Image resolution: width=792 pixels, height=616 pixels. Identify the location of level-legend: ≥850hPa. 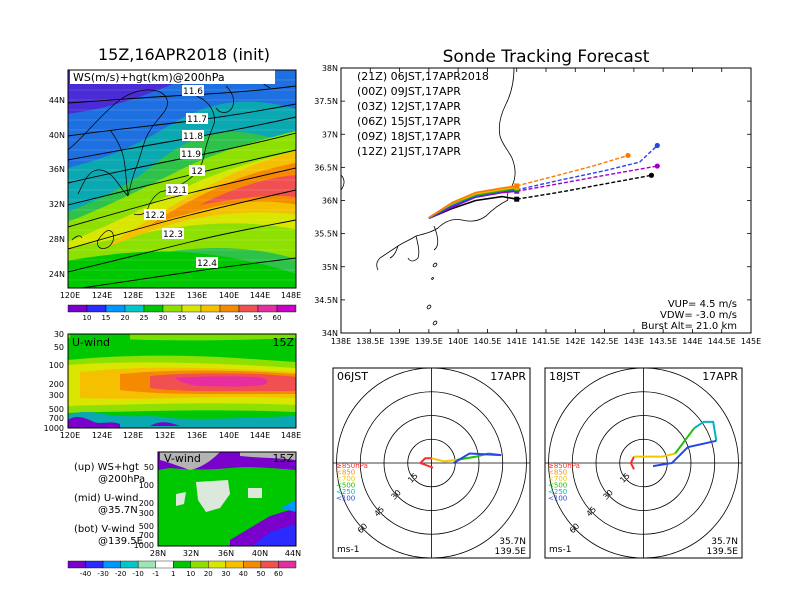
(352, 466).